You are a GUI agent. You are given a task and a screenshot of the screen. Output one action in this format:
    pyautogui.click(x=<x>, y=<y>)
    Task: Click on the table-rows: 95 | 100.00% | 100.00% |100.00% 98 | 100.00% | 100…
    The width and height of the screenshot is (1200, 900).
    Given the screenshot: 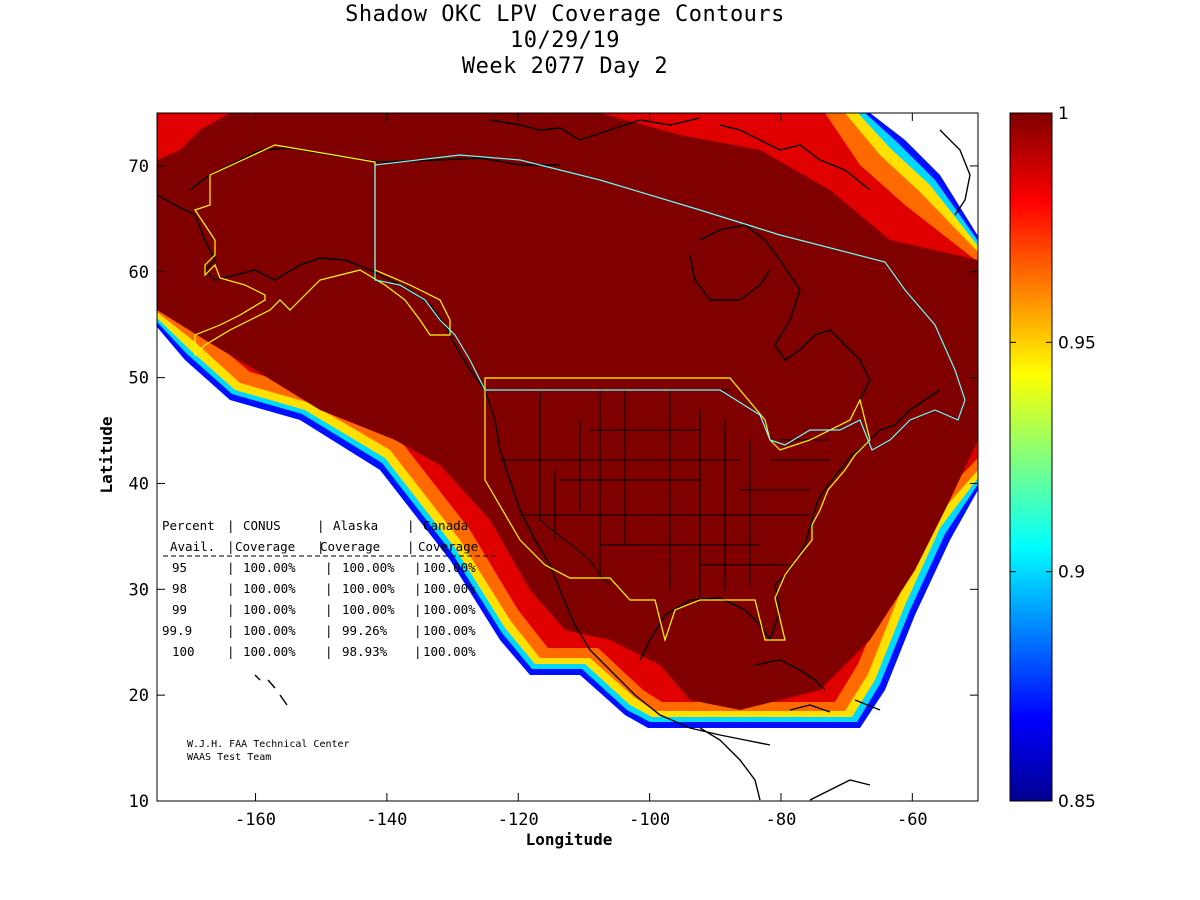 What is the action you would take?
    pyautogui.click(x=319, y=609)
    